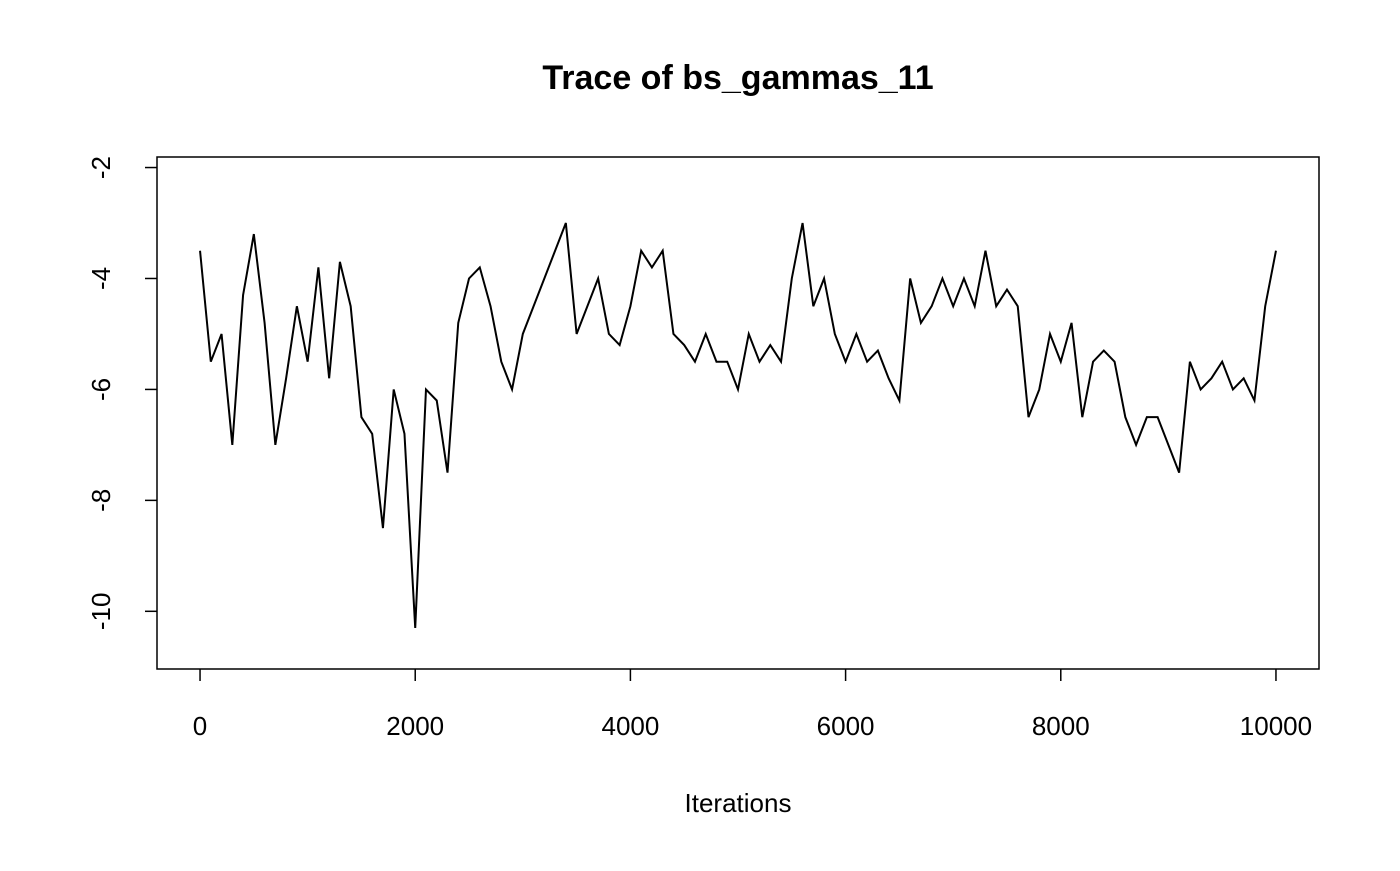 The width and height of the screenshot is (1400, 871). What do you see at coordinates (101, 500) in the screenshot?
I see `y-tick-label: -8` at bounding box center [101, 500].